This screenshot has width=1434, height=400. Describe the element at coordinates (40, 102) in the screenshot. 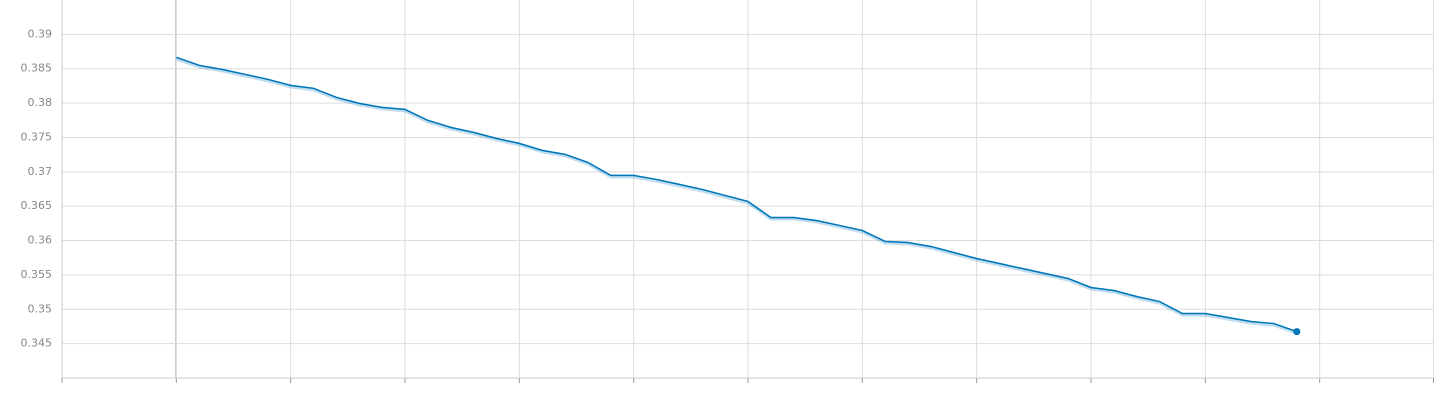

I see `y-tick-label: 0.38` at that location.